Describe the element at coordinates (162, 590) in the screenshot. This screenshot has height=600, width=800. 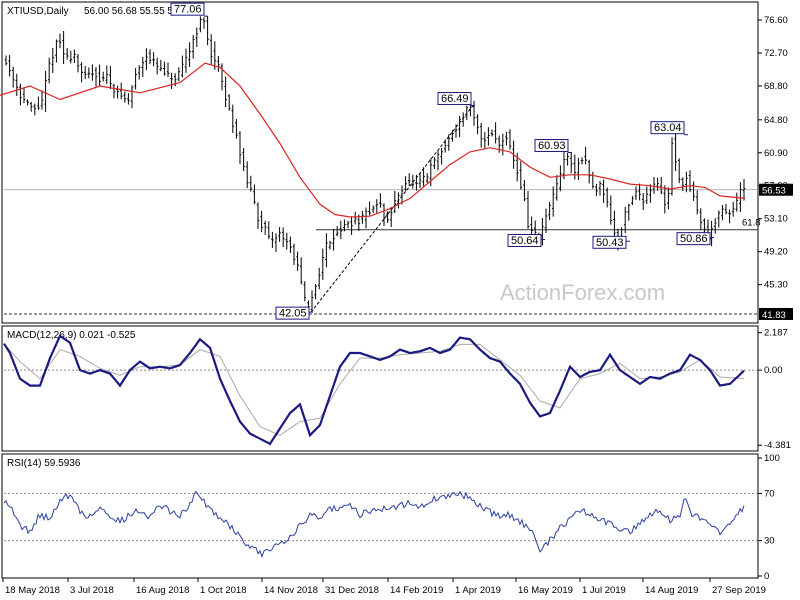
I see `x-tick-label: 16 Aug 2018` at that location.